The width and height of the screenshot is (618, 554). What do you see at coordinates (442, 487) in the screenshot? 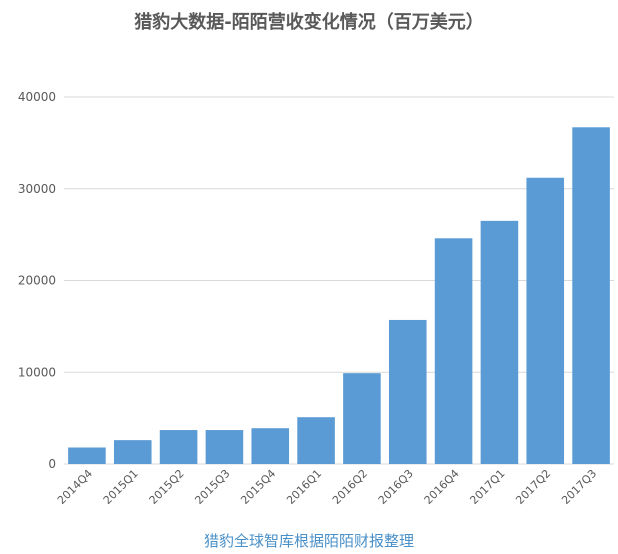
I see `x-tick-label-2016Q4: 2016Q4` at bounding box center [442, 487].